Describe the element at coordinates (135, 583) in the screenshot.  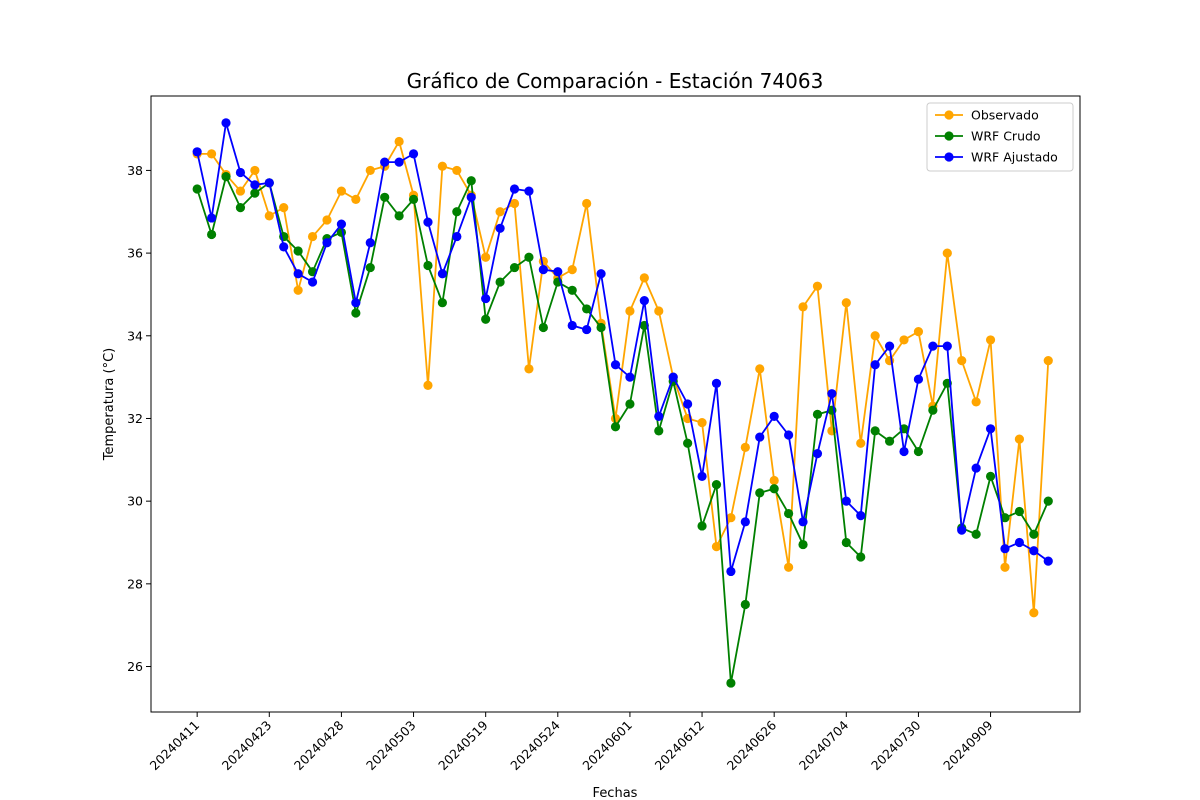
I see `y-tick-label: 28` at that location.